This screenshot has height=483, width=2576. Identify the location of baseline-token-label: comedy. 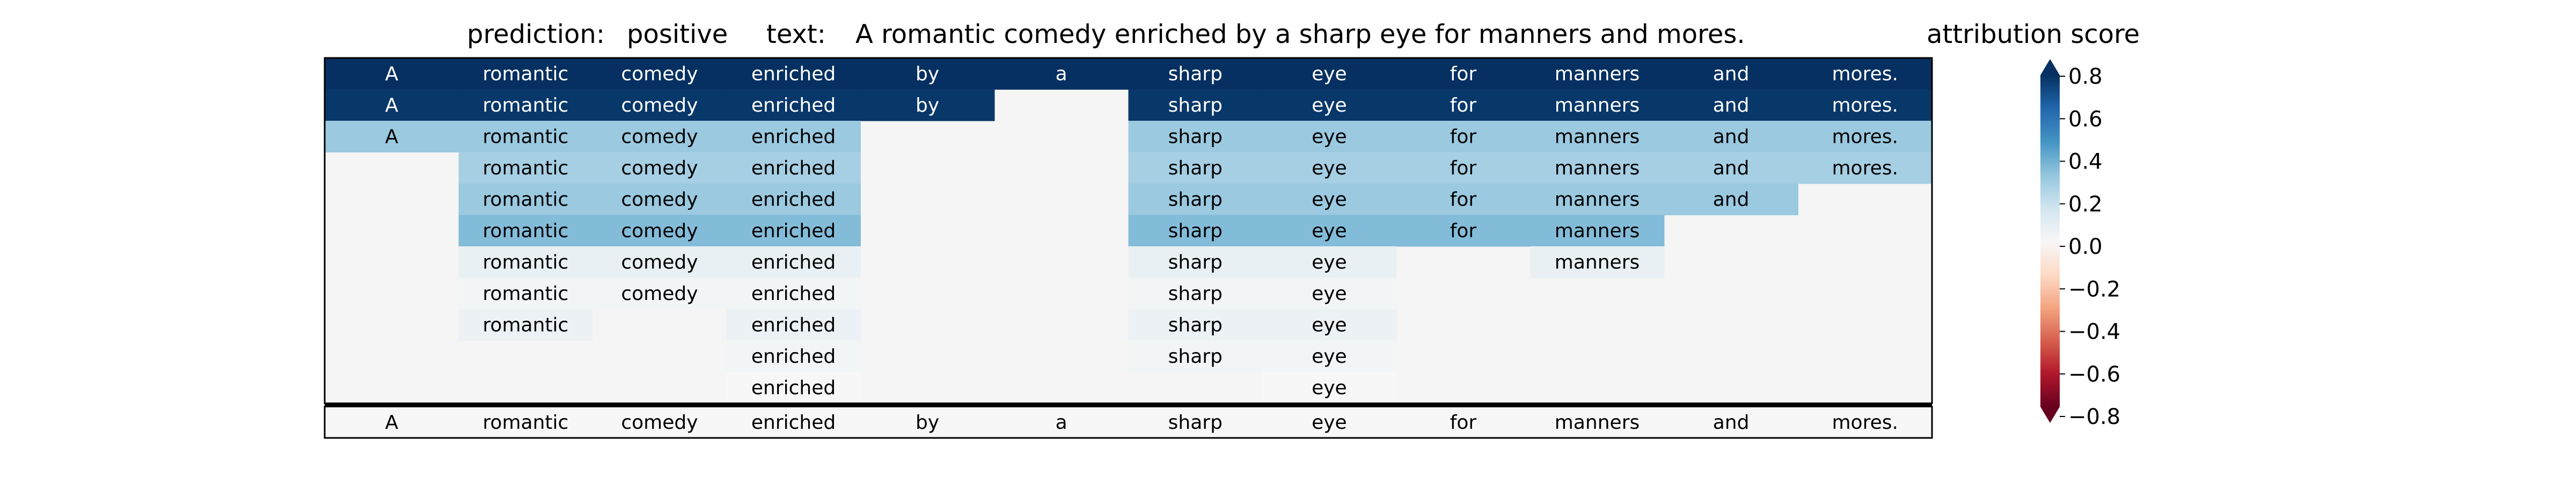
(659, 423).